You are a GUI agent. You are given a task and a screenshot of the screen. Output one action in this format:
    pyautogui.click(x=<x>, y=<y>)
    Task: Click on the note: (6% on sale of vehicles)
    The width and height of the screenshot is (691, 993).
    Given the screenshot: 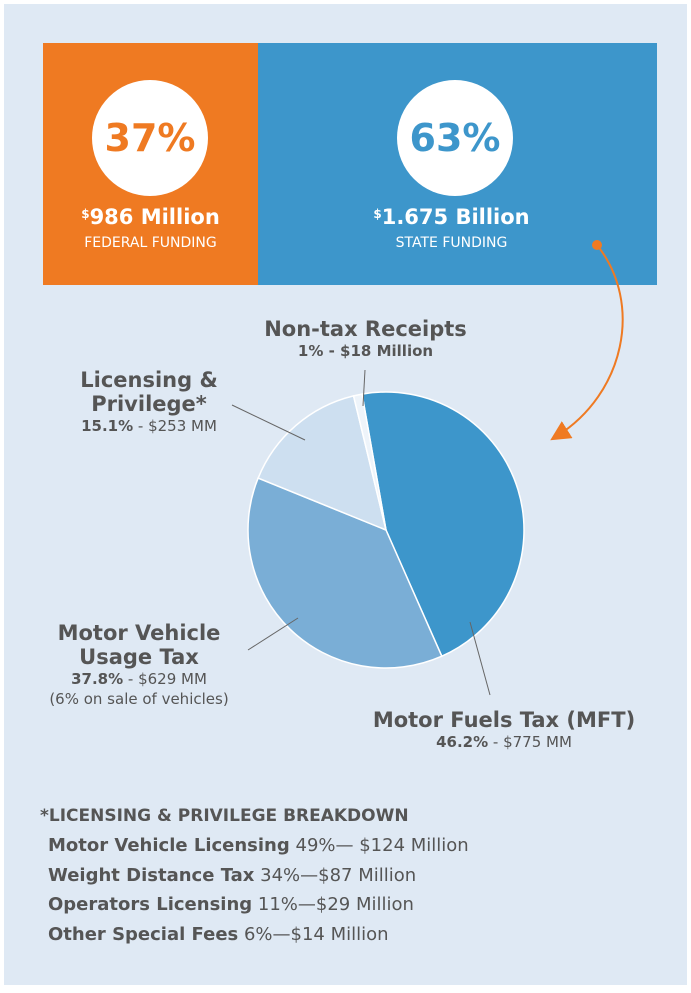 What is the action you would take?
    pyautogui.click(x=139, y=699)
    